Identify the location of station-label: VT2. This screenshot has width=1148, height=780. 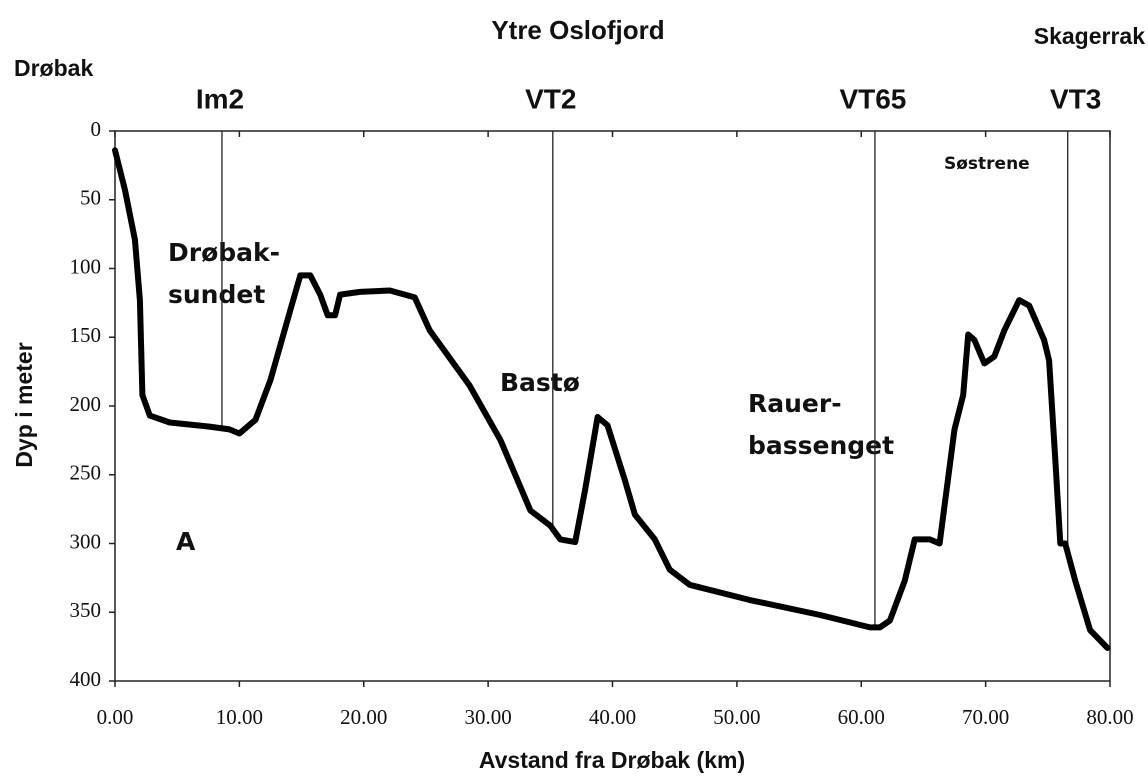
(550, 98).